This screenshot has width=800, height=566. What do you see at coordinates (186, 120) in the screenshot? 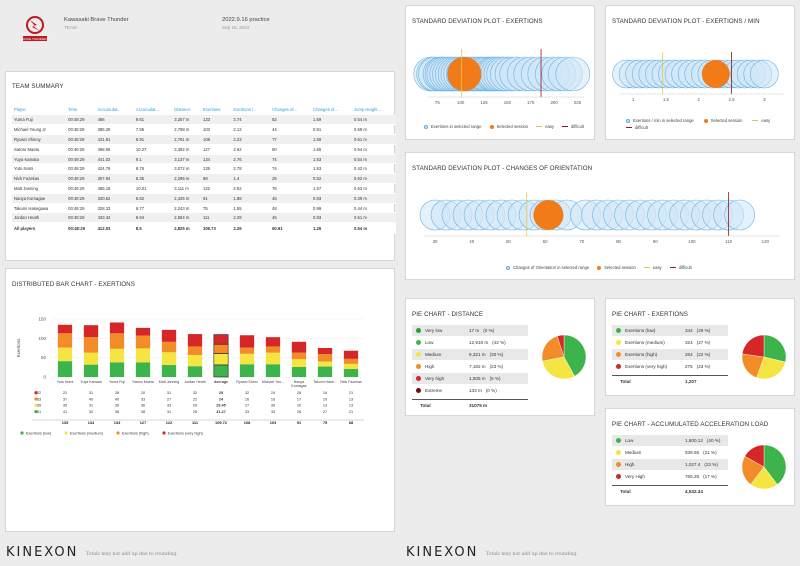
I see `table-cell: 3,257 m` at bounding box center [186, 120].